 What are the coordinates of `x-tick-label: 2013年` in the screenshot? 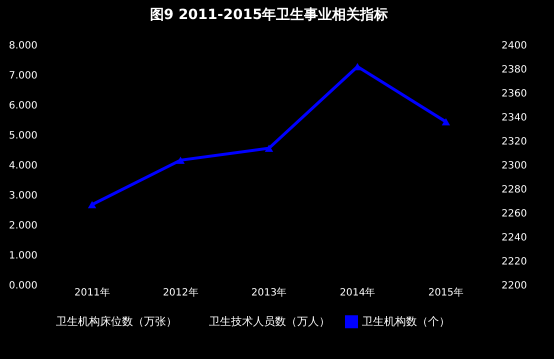 It's located at (269, 292).